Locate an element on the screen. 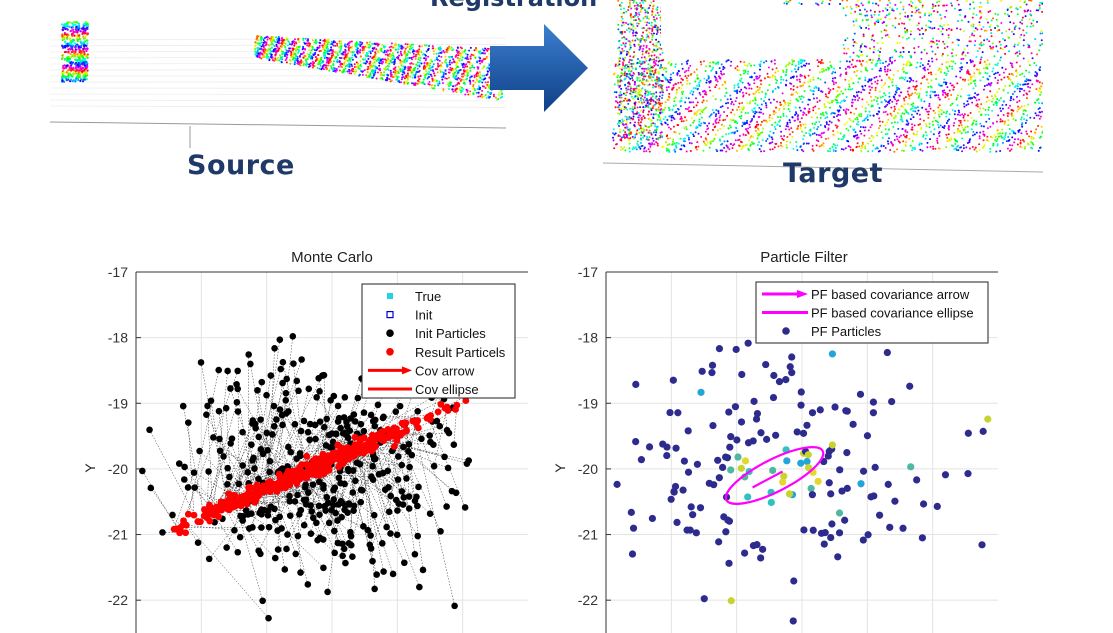 The width and height of the screenshot is (1113, 633). source-cloud-points is located at coordinates (283, 60).